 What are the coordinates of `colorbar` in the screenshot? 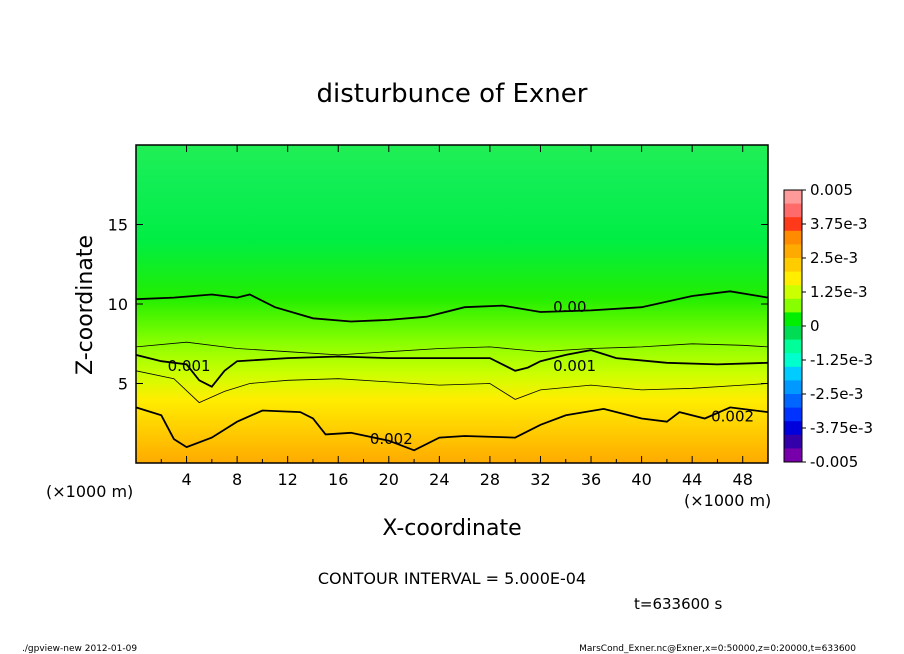 It's located at (793, 326).